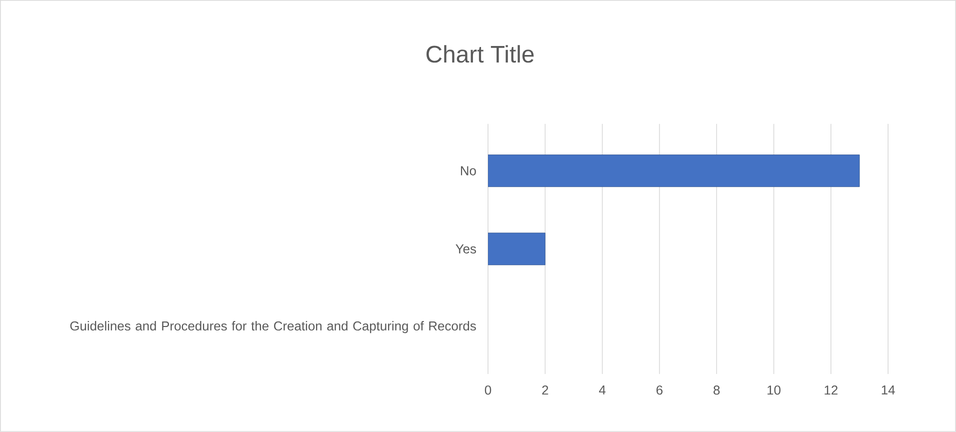  What do you see at coordinates (602, 390) in the screenshot?
I see `x-tick-label: 4` at bounding box center [602, 390].